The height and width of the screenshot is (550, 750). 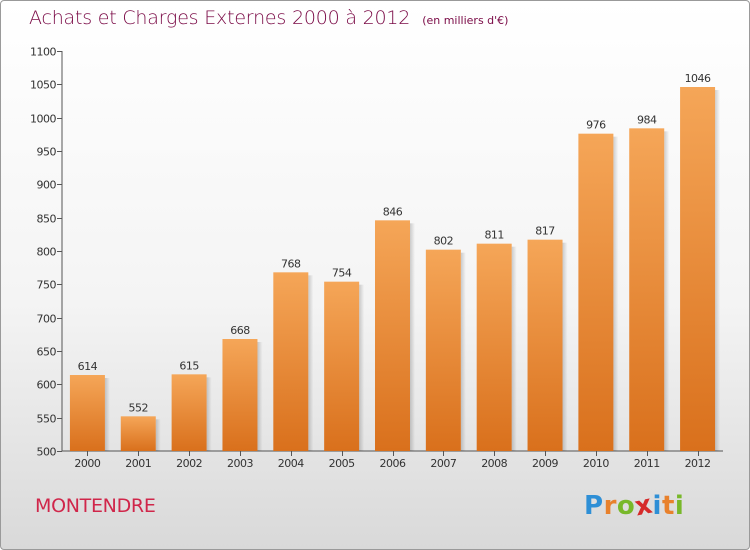 I want to click on y-tick-label: 750, so click(x=47, y=285).